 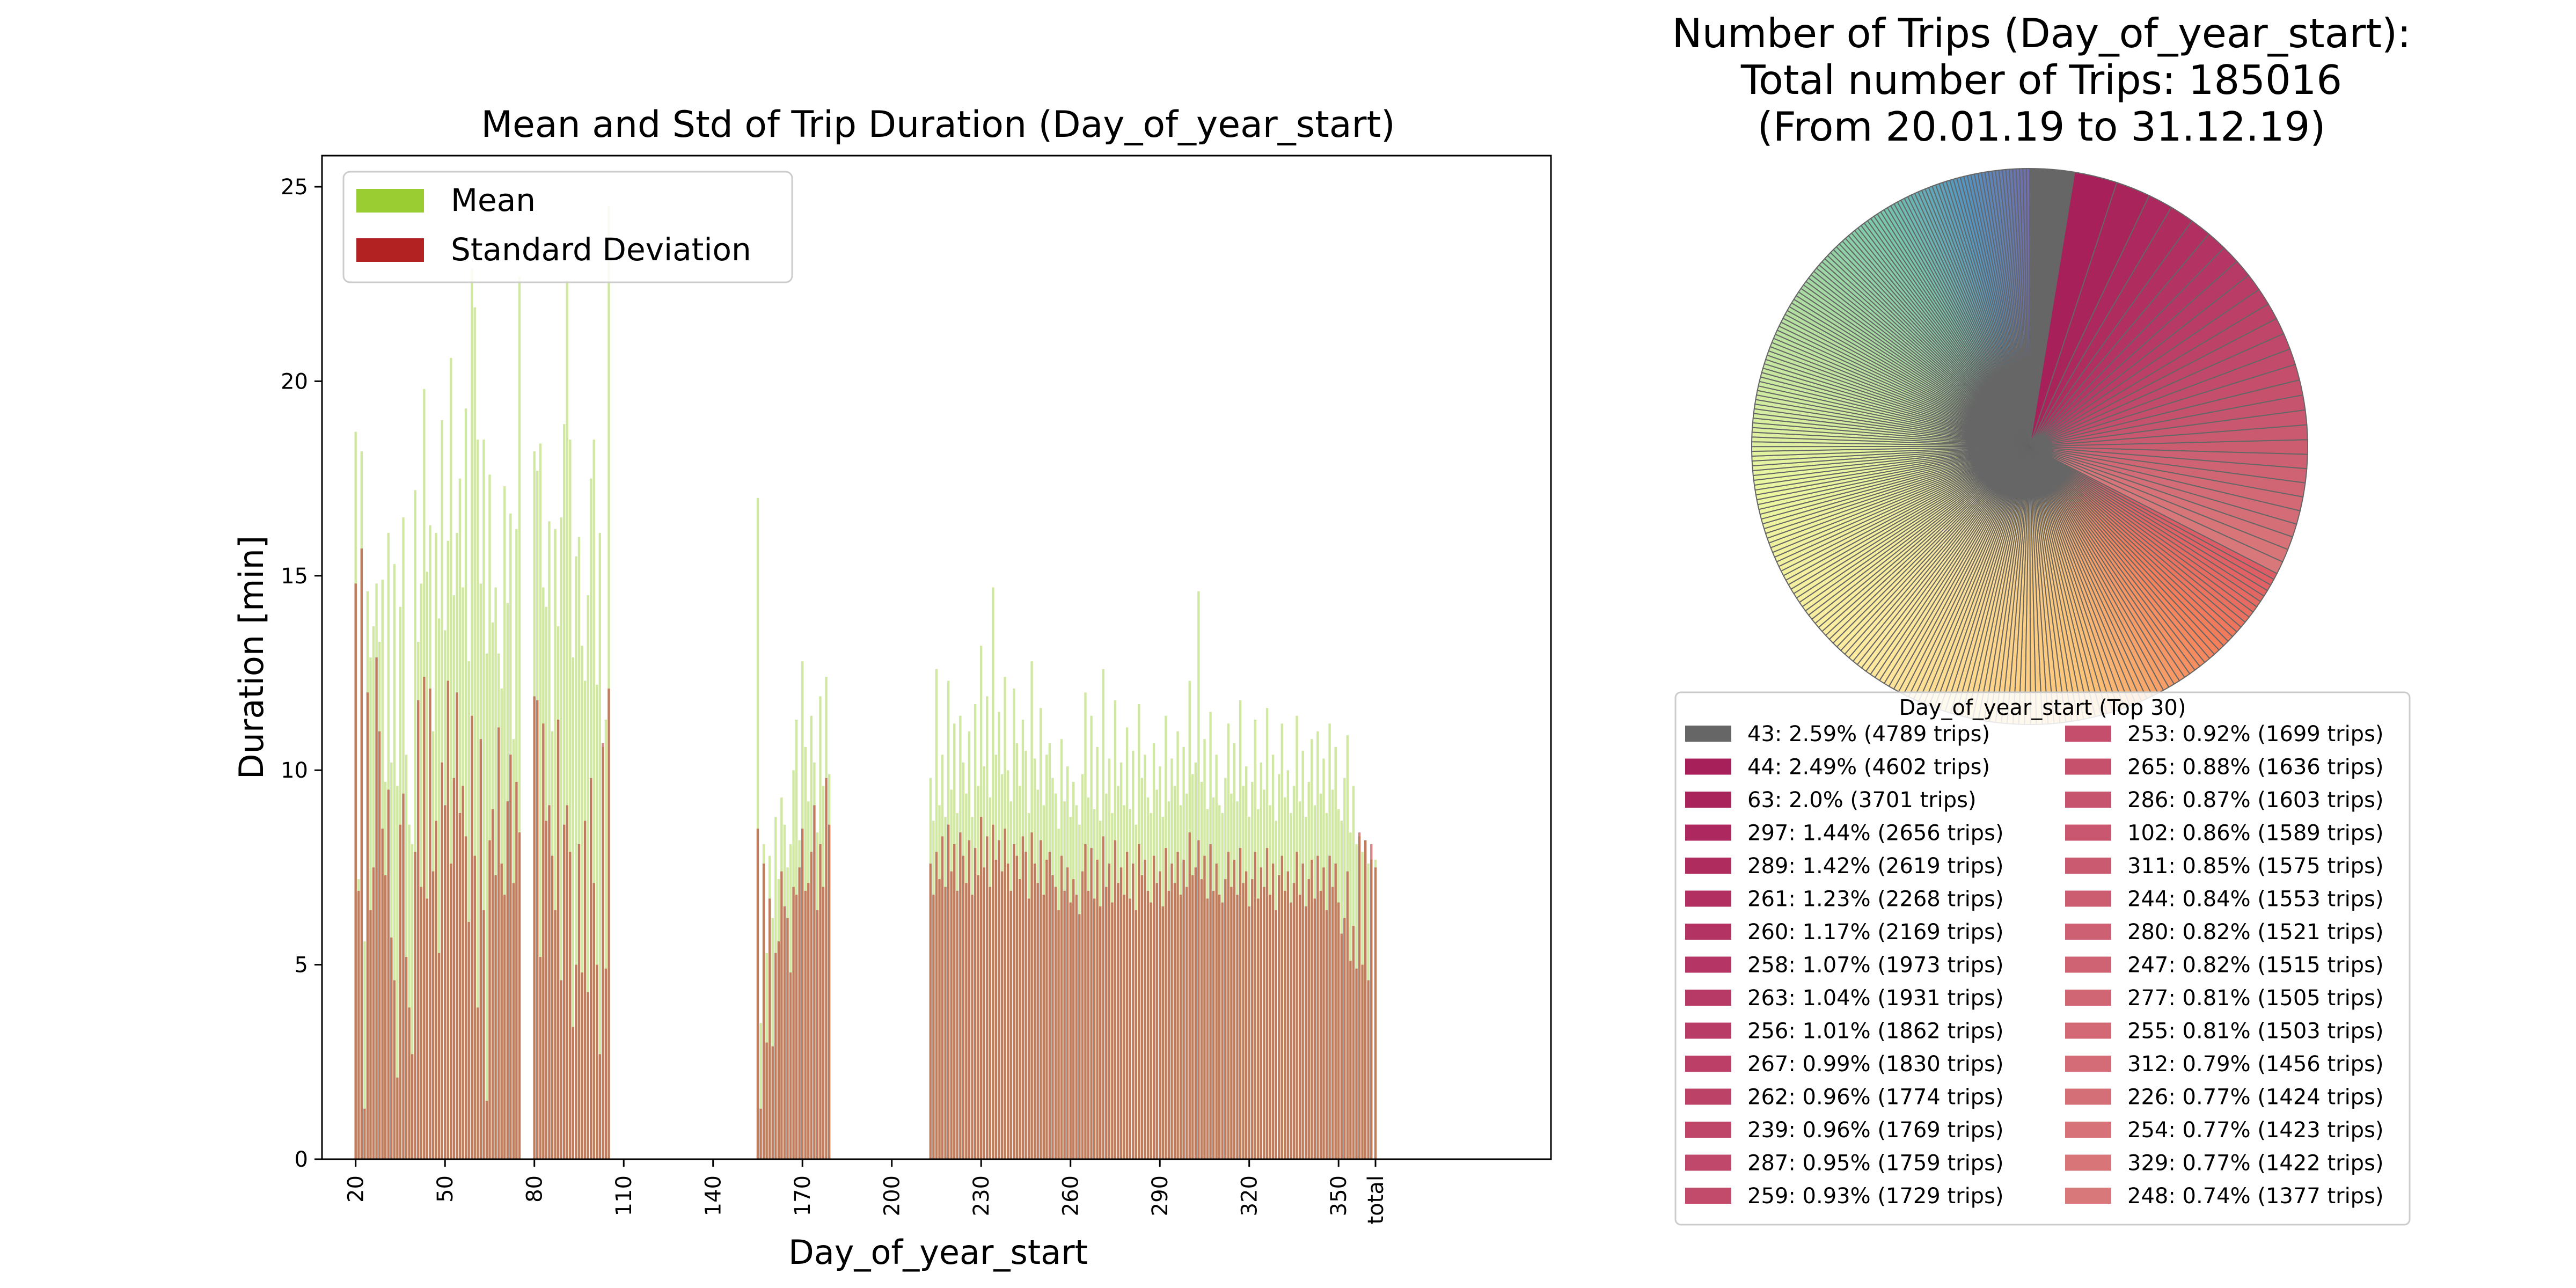 I want to click on pie-title-line-2: Total number of Trips: 185016, so click(x=2041, y=80).